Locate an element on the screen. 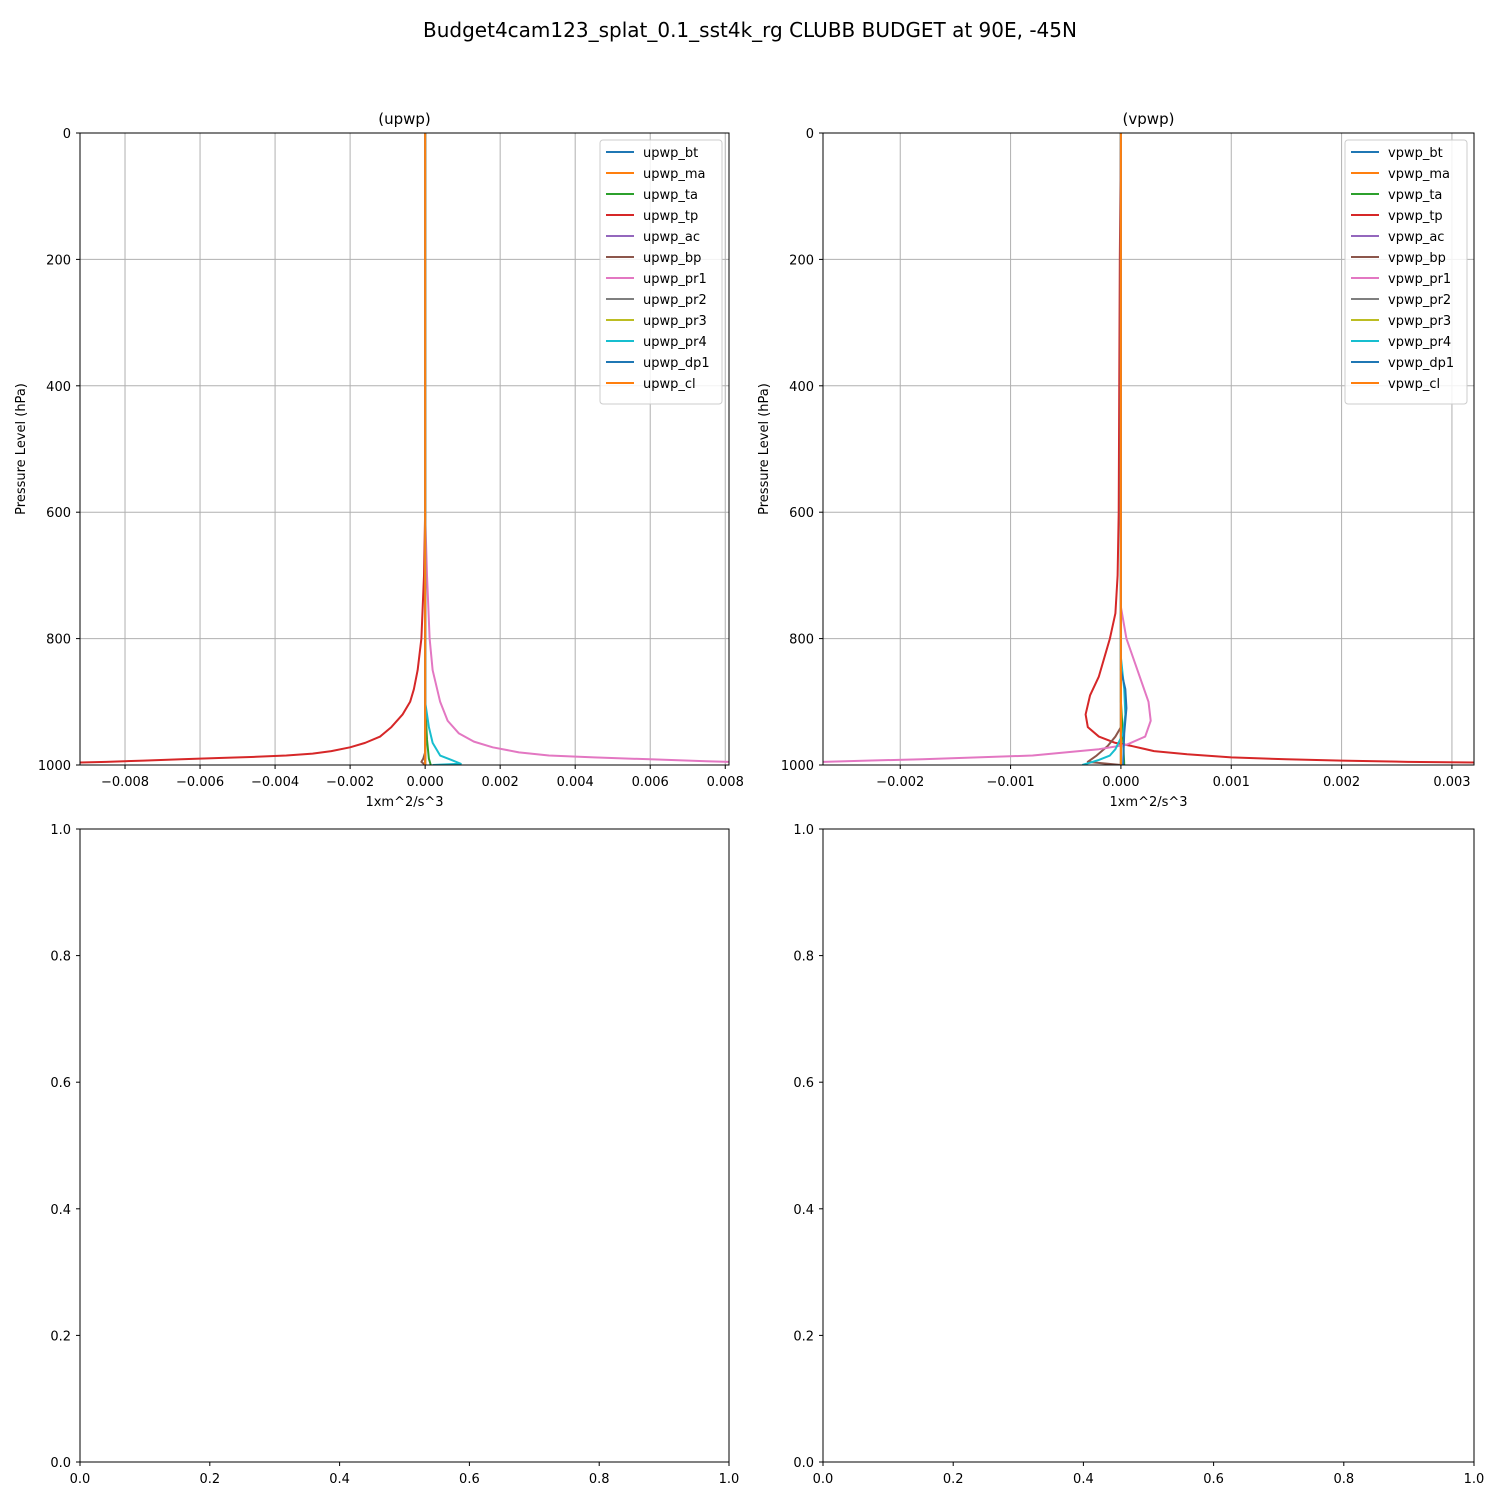 The height and width of the screenshot is (1500, 1500). x-tick-label: −0.006 is located at coordinates (200, 782).